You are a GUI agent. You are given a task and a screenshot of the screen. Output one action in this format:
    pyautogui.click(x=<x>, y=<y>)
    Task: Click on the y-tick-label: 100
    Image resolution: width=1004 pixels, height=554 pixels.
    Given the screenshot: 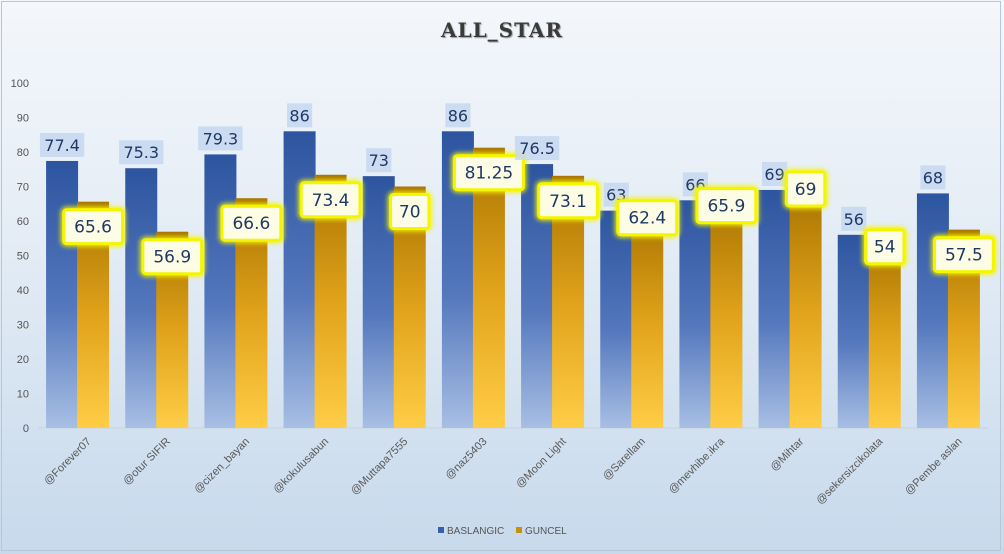 What is the action you would take?
    pyautogui.click(x=20, y=84)
    